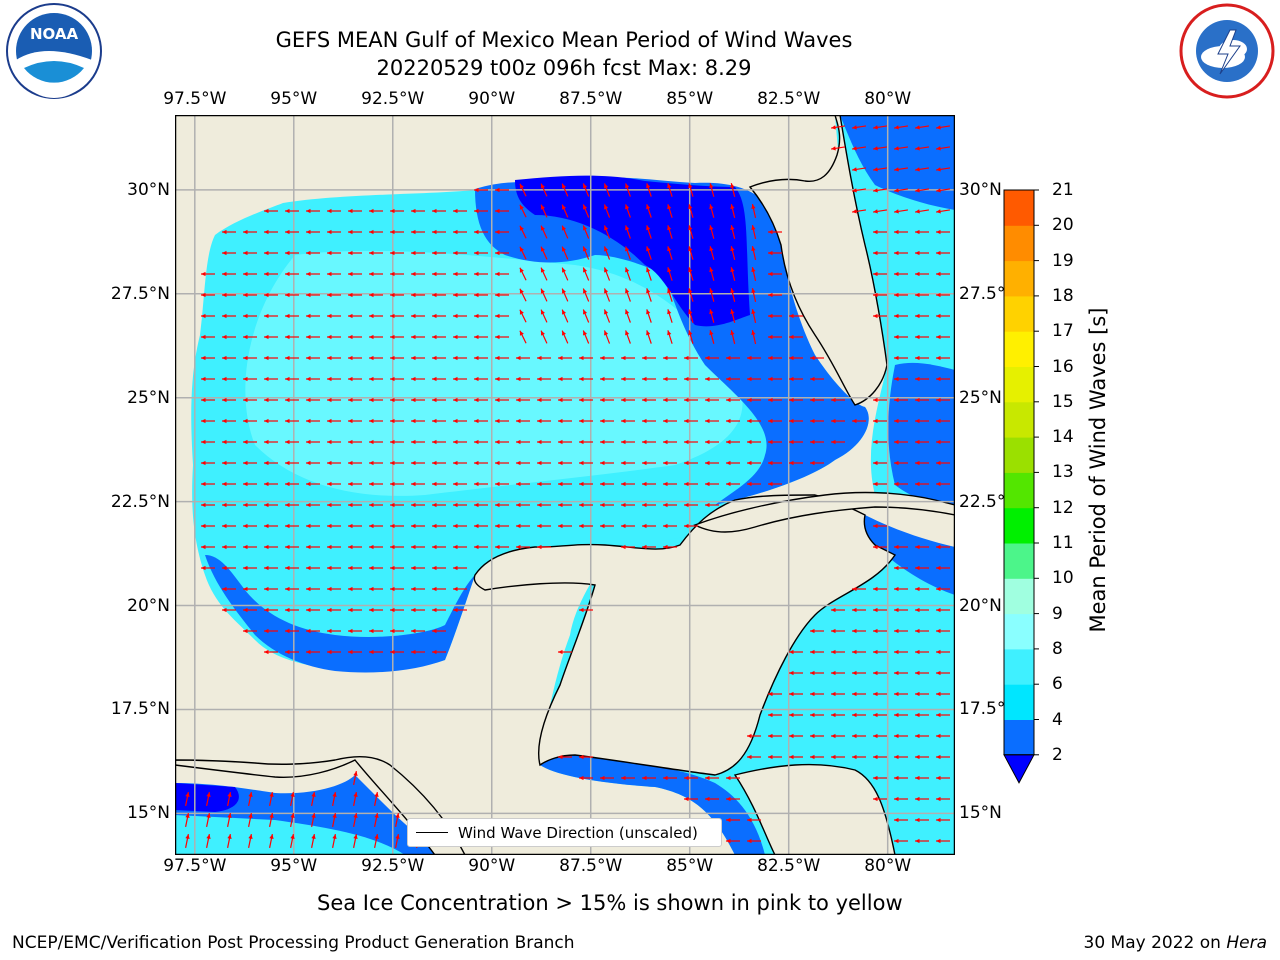 Image resolution: width=1280 pixels, height=960 pixels. Describe the element at coordinates (148, 605) in the screenshot. I see `lat-tick-left: 20°N` at that location.